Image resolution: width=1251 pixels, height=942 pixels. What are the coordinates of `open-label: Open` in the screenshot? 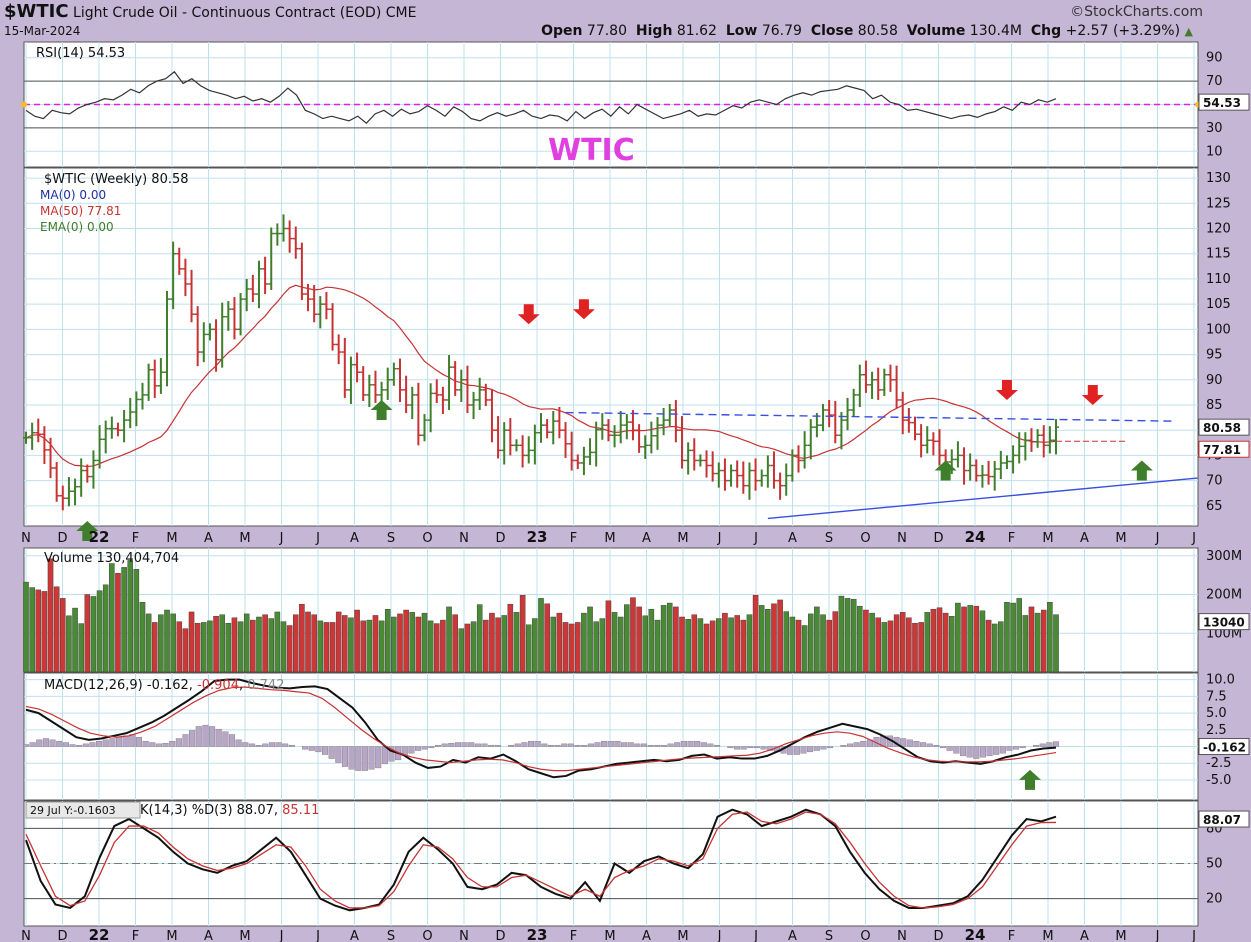 It's located at (562, 31).